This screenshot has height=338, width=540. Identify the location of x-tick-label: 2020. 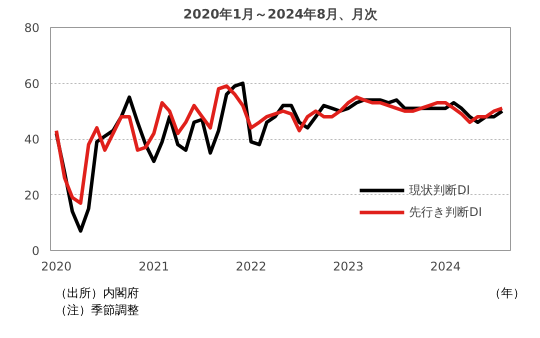
(56, 267).